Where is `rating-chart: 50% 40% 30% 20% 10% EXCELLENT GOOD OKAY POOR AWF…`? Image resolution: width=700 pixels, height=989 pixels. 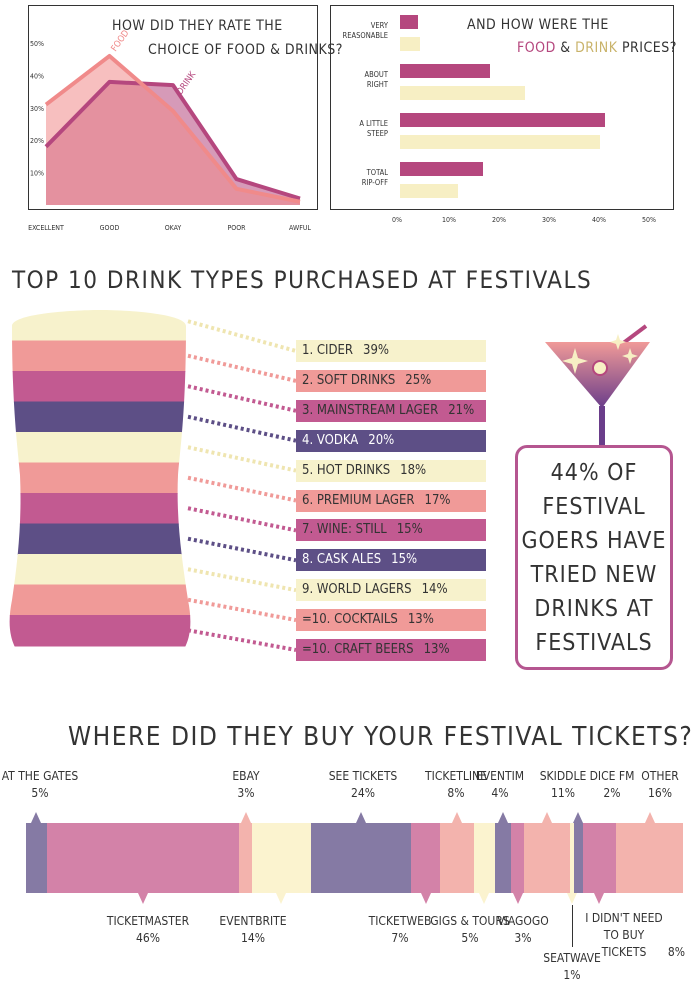 rating-chart: 50% 40% 30% 20% 10% EXCELLENT GOOD OKAY POOR AWF… is located at coordinates (169, 130).